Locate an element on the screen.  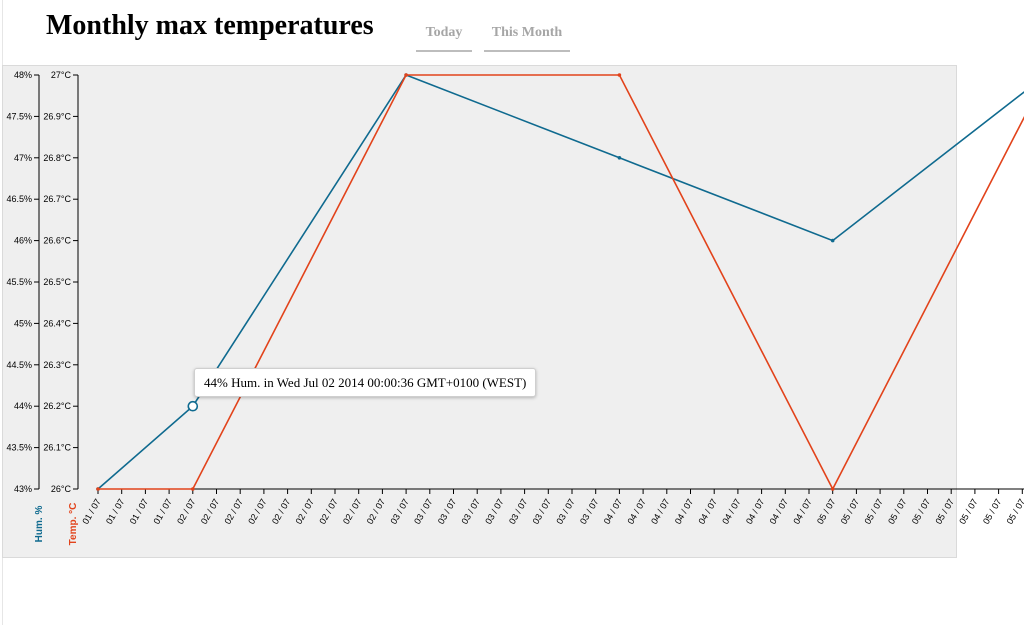
humidity-tick-label: 47% is located at coordinates (23, 158).